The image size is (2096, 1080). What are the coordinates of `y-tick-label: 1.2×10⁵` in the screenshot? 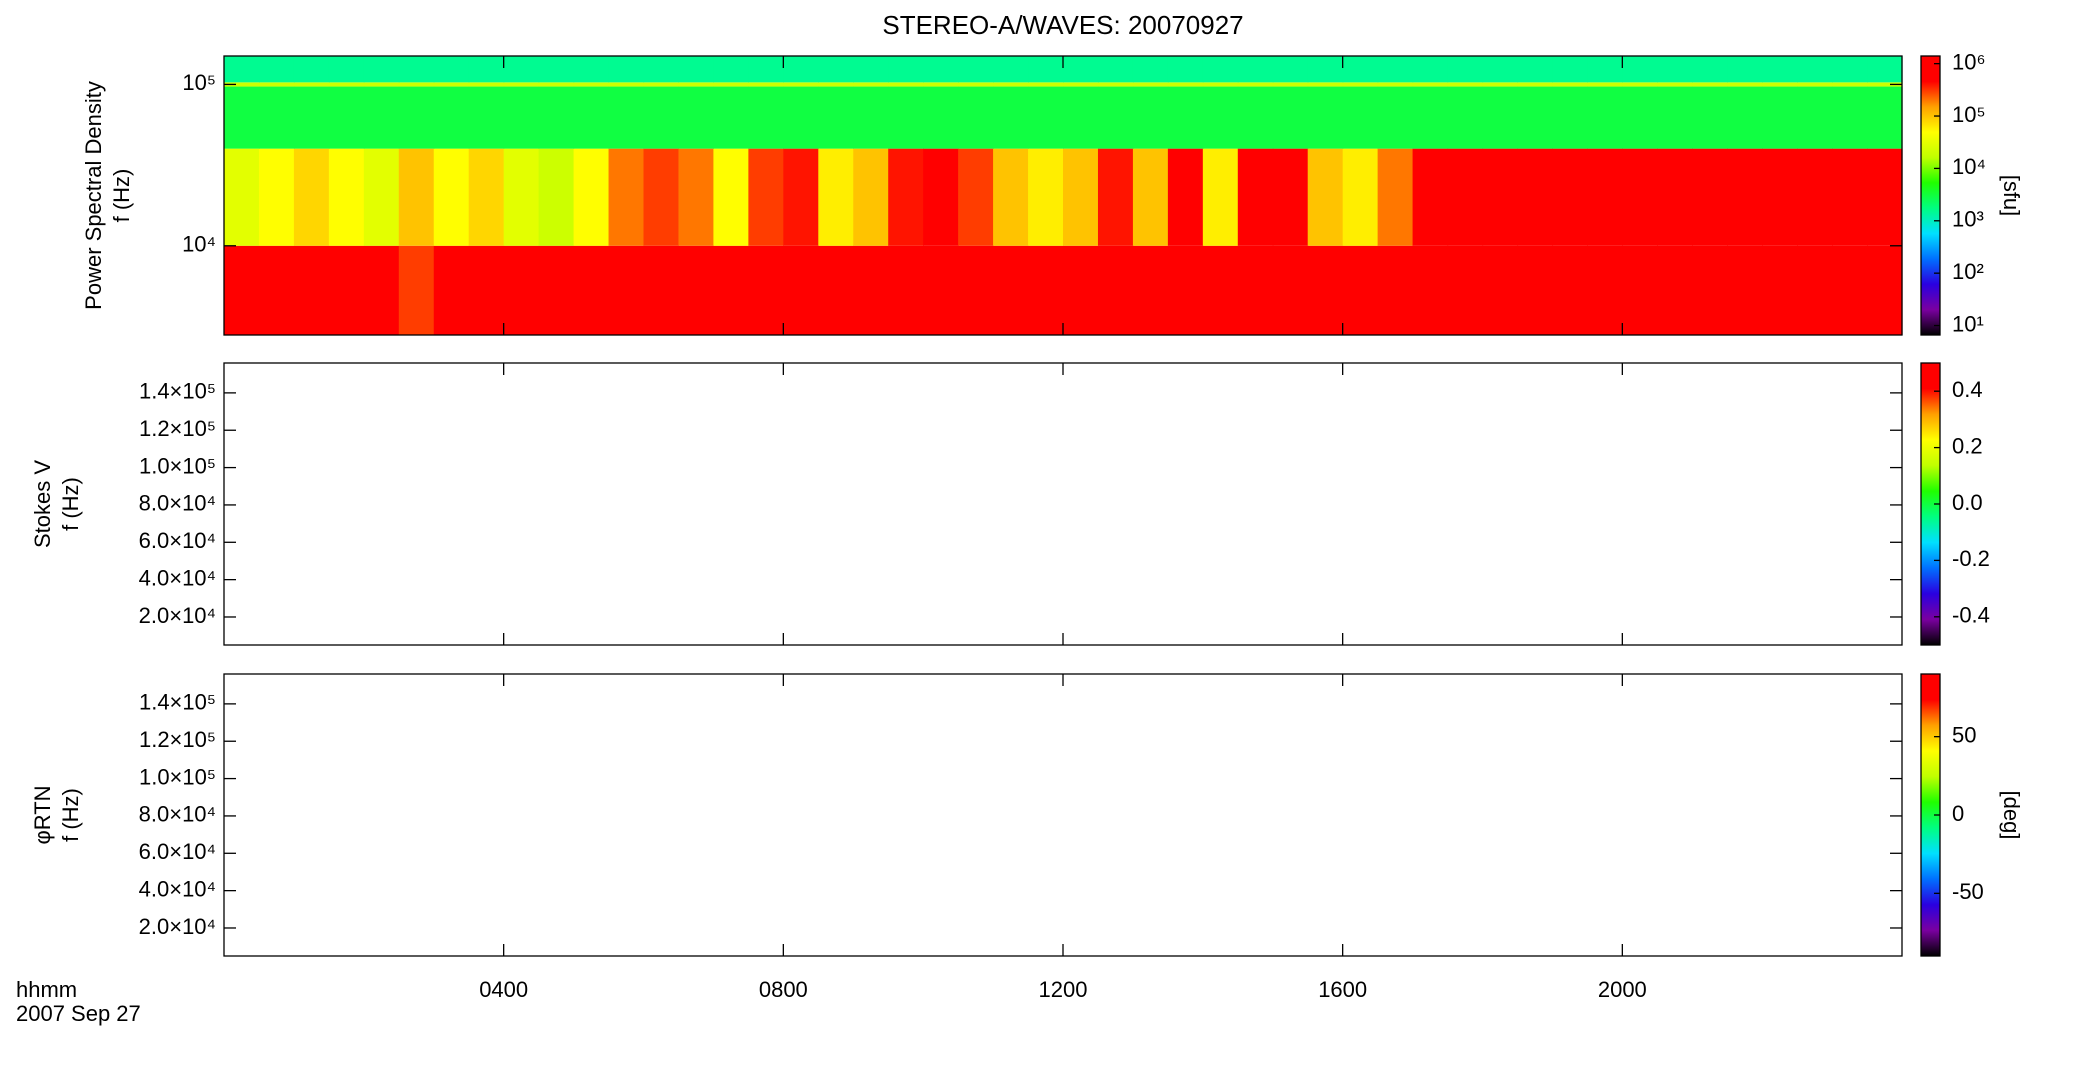 It's located at (177, 739).